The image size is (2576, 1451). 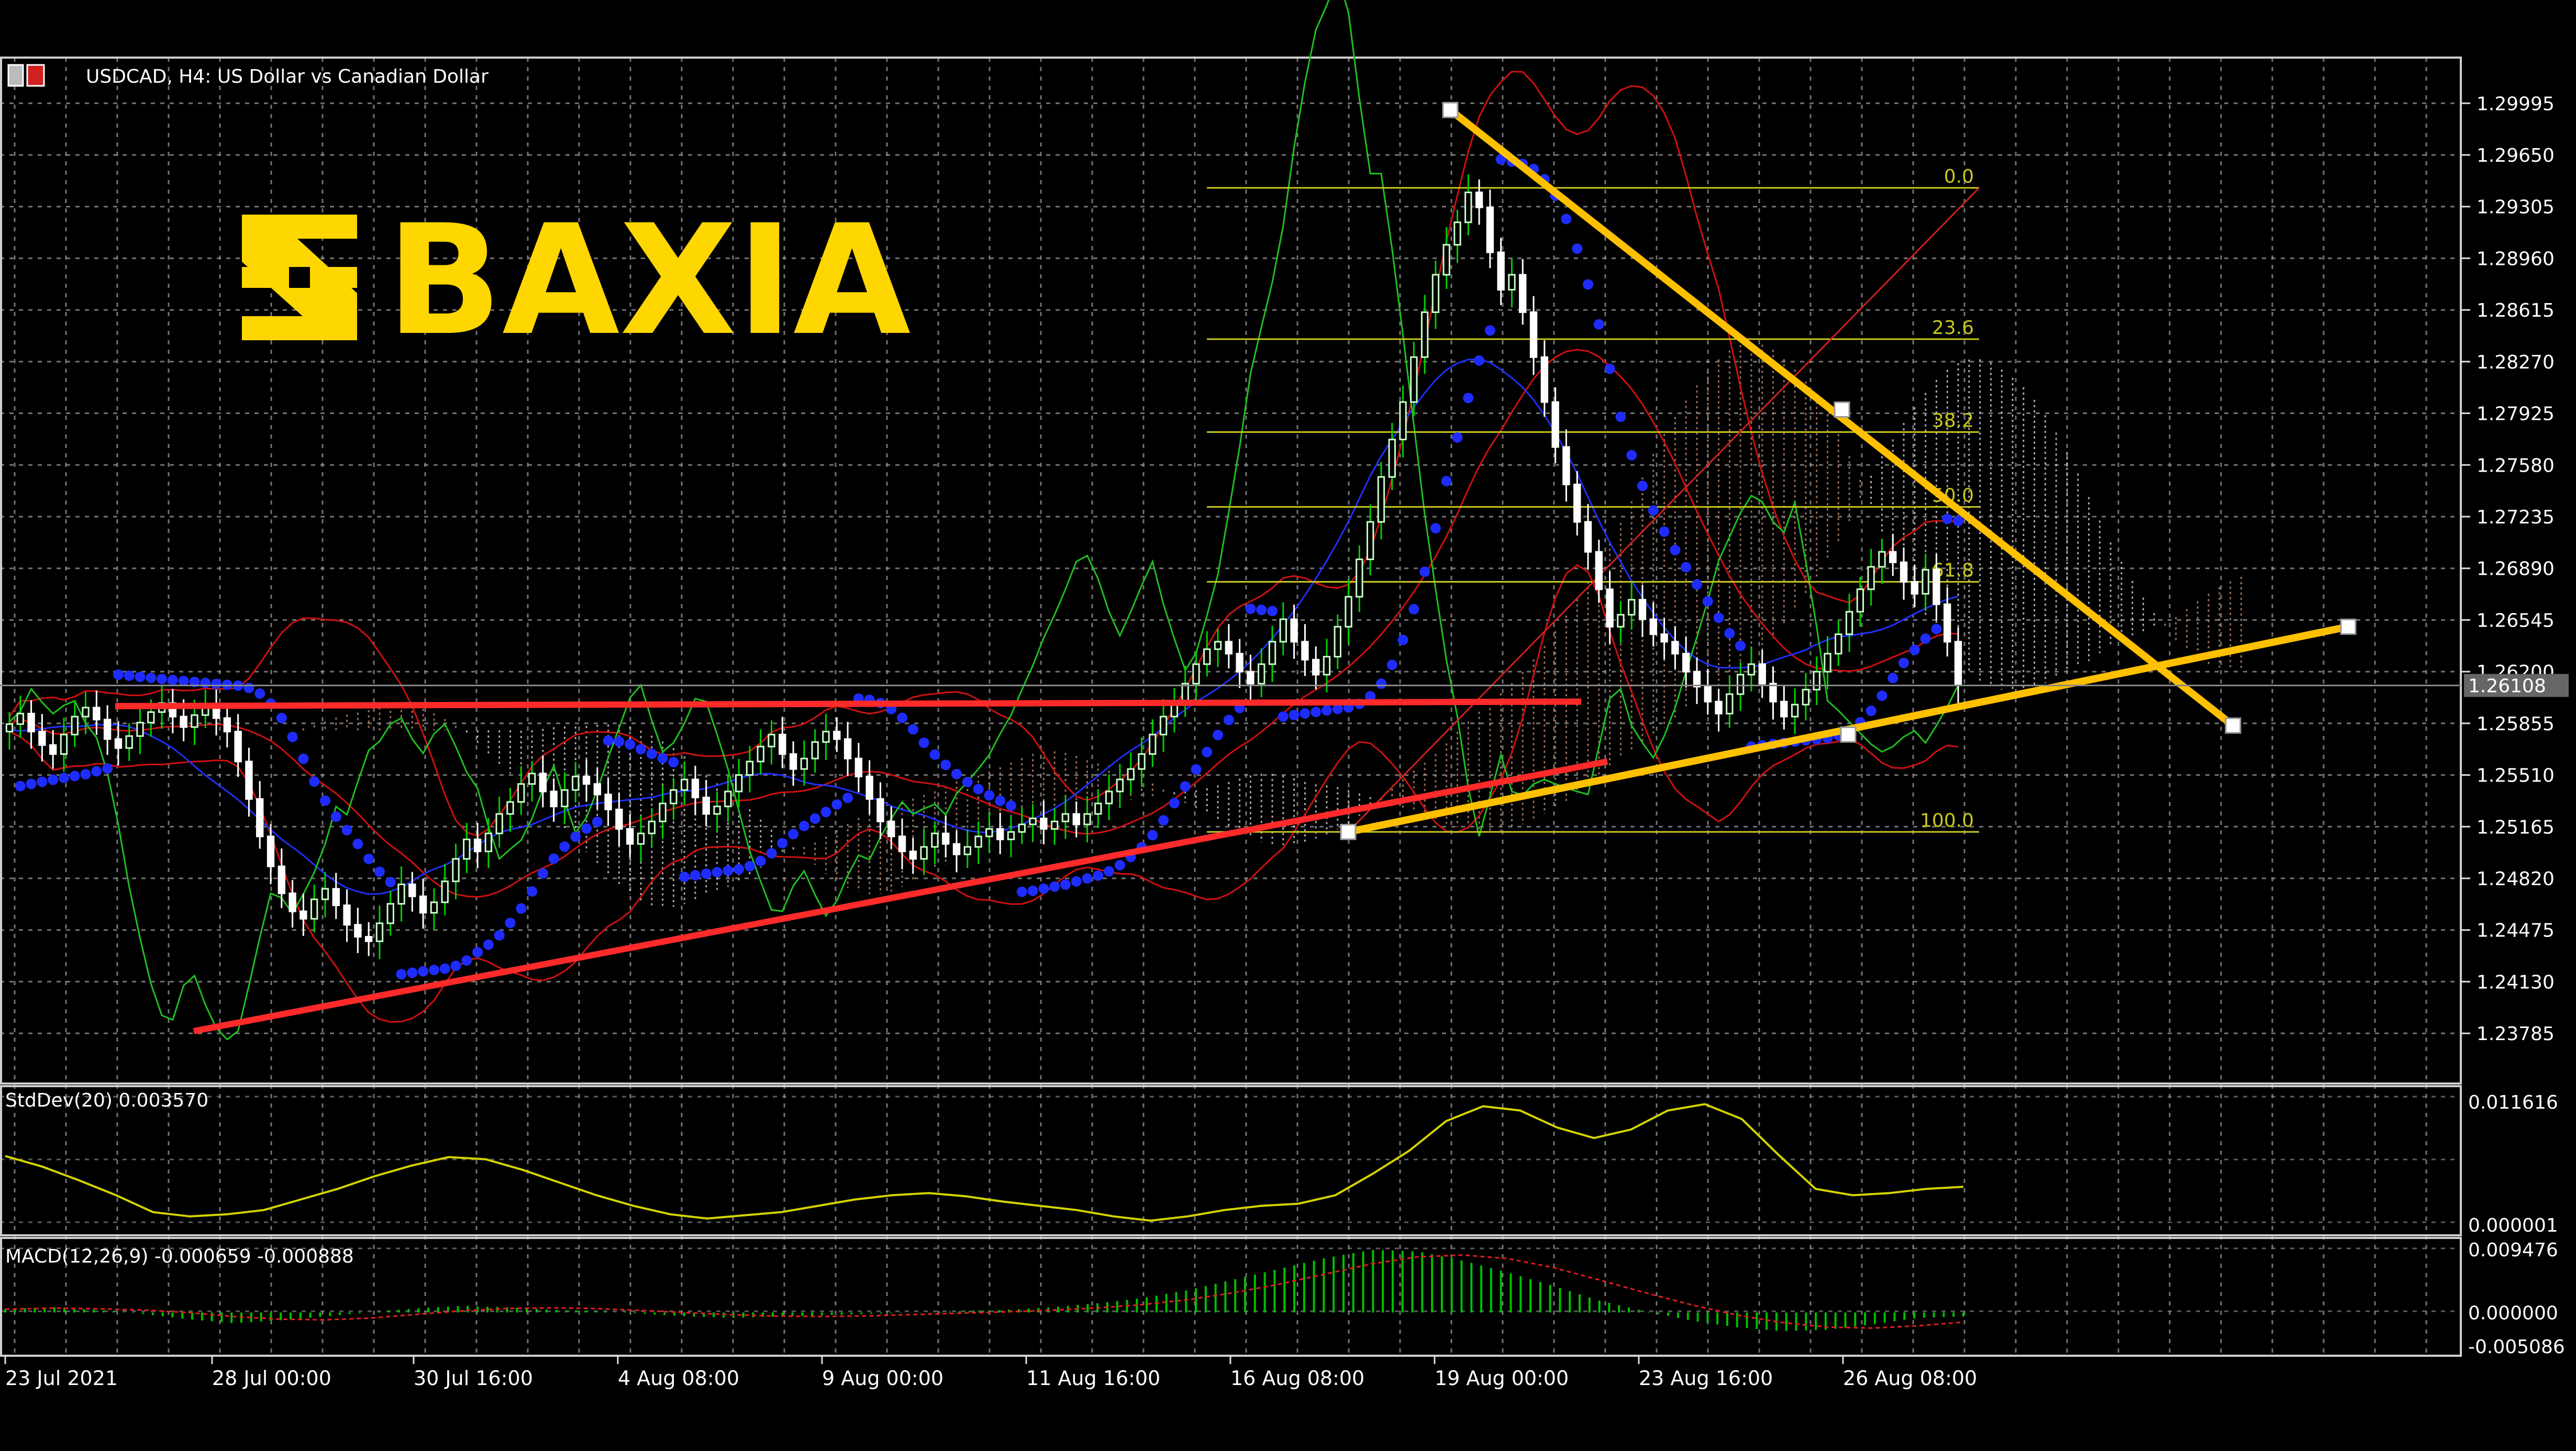 What do you see at coordinates (2516, 466) in the screenshot?
I see `price-tick-label: 1.27580` at bounding box center [2516, 466].